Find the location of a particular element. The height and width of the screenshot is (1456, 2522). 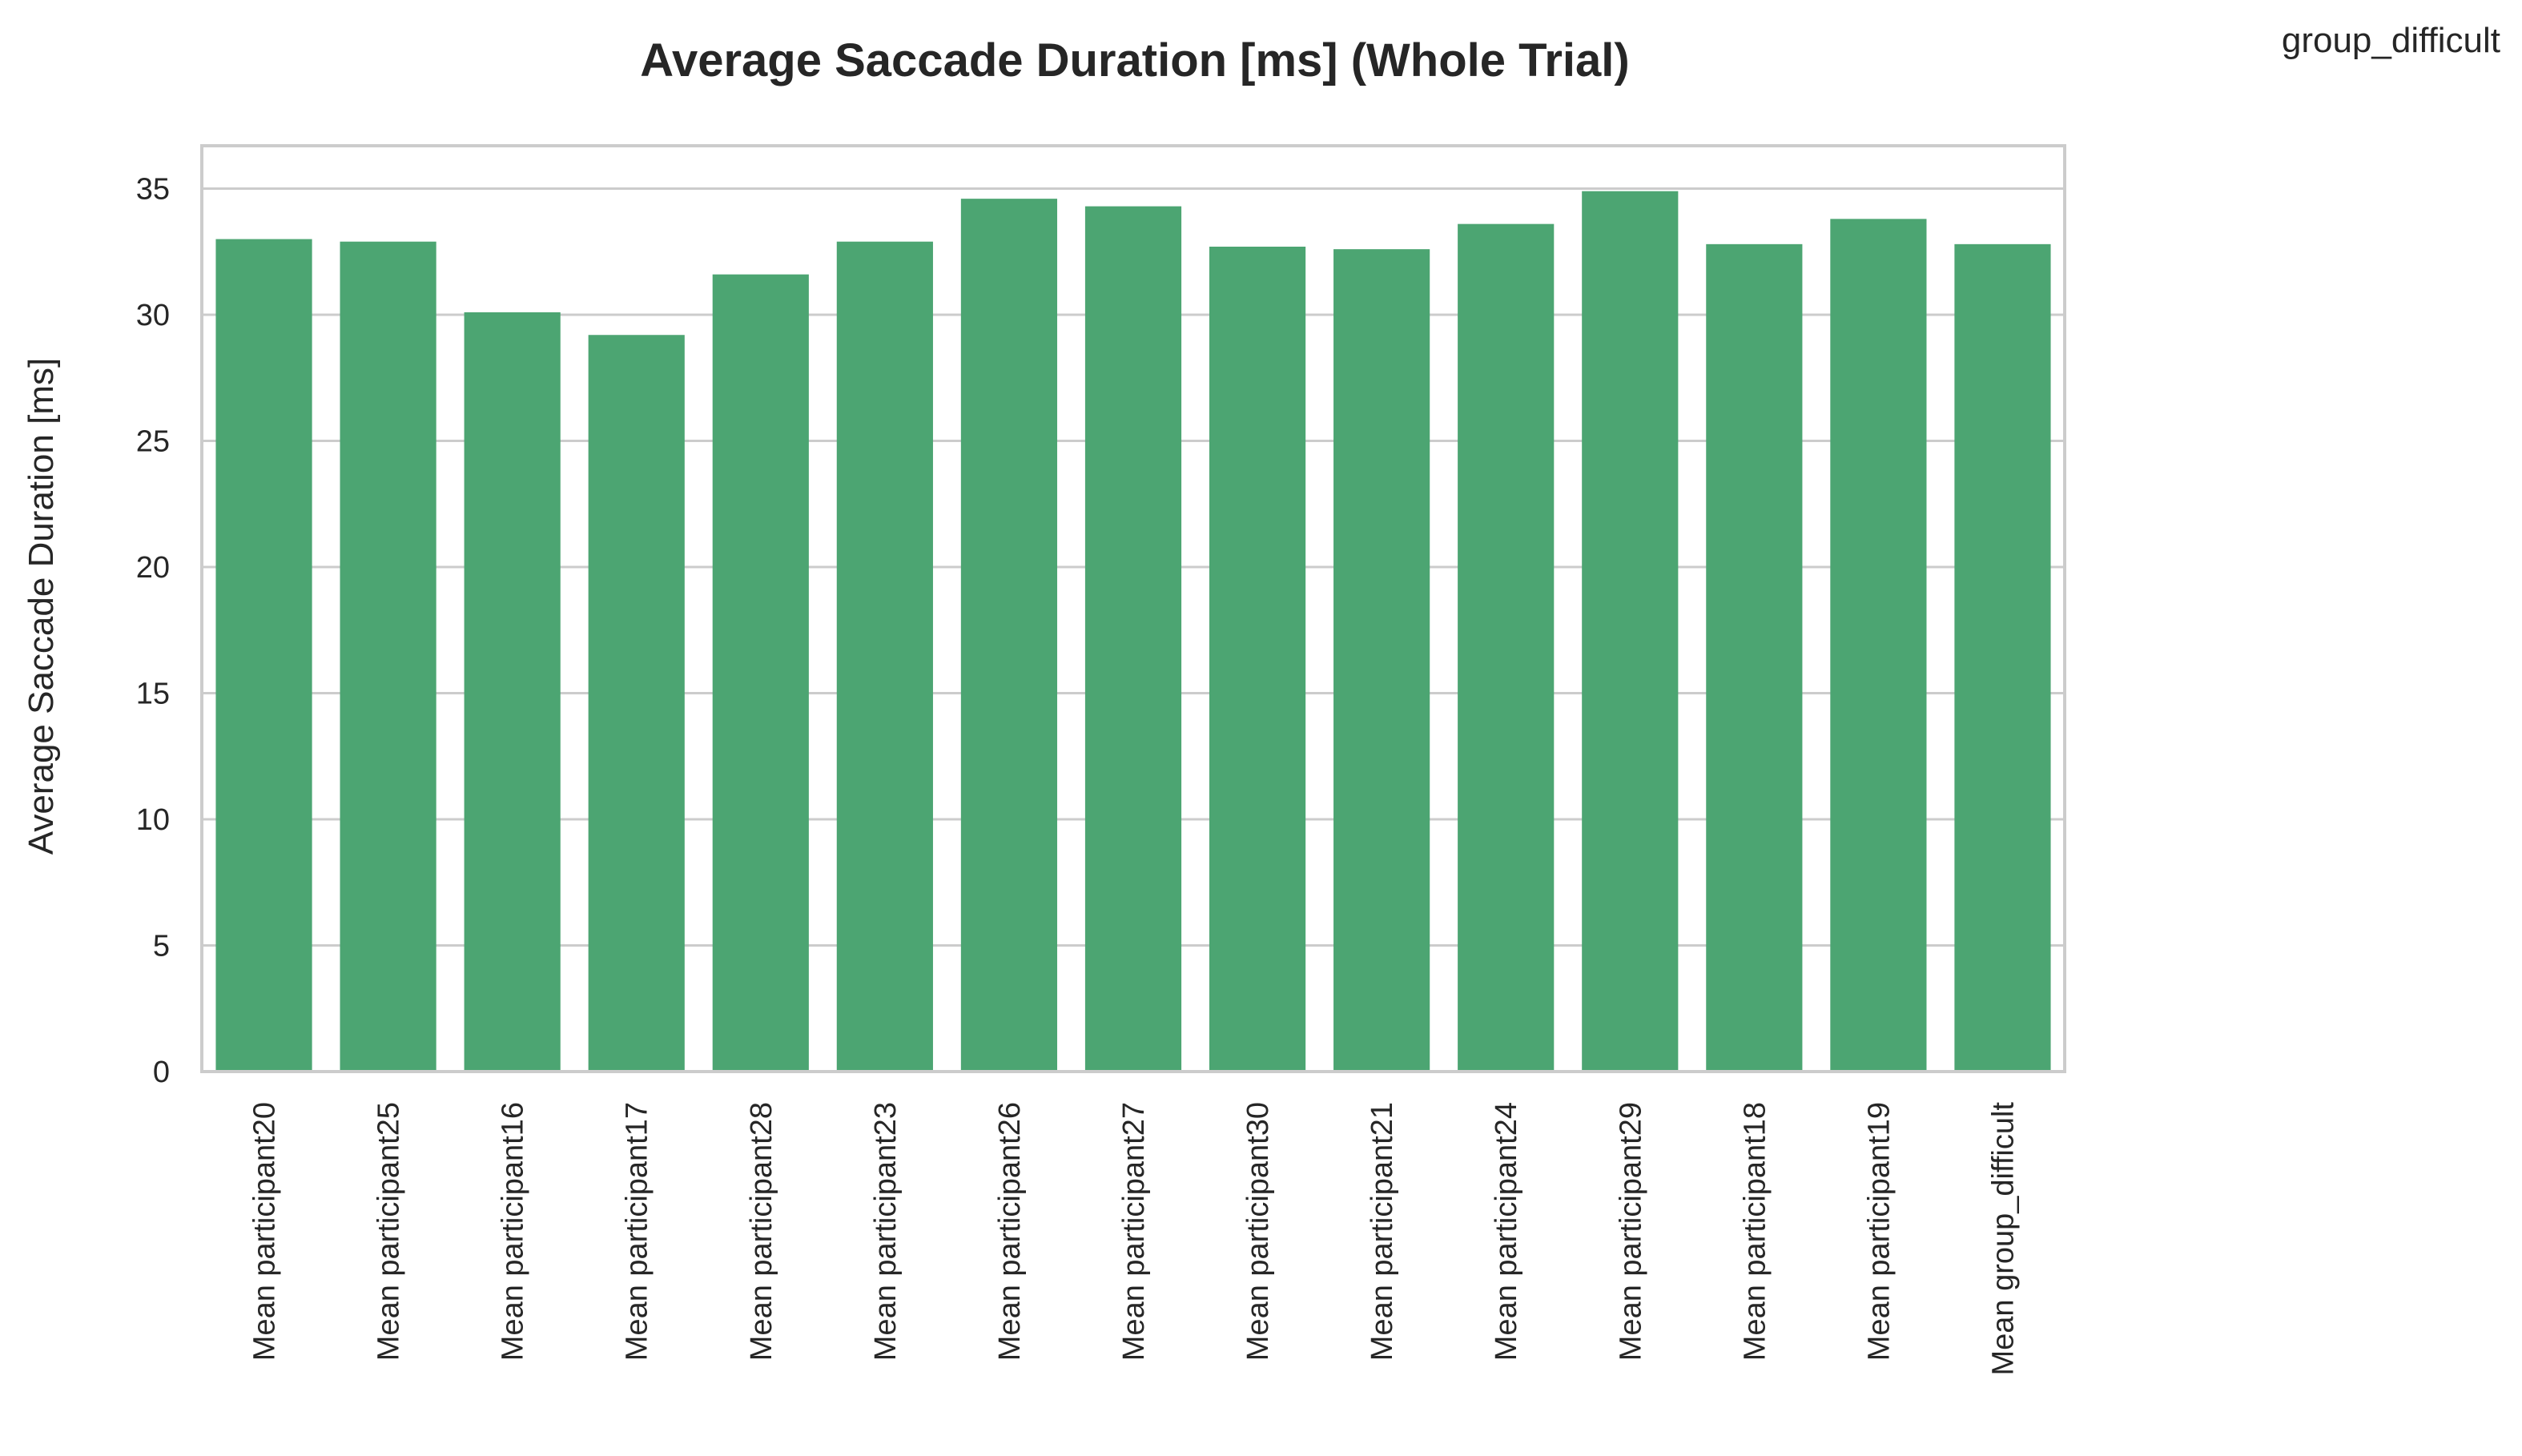

x-tick-label: Mean participant20 is located at coordinates (265, 1231).